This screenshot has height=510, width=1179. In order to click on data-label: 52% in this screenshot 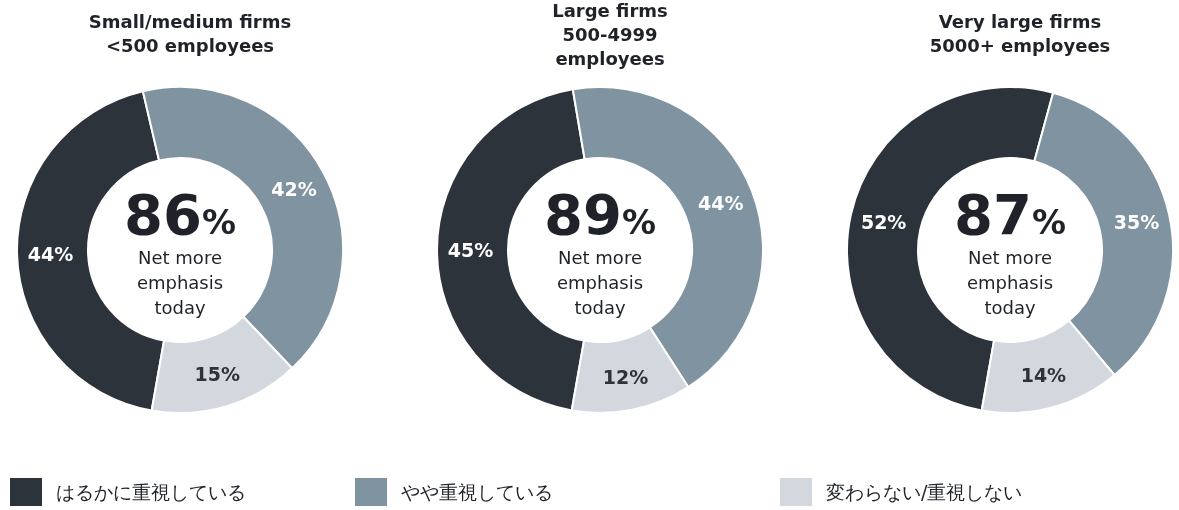, I will do `click(883, 221)`.